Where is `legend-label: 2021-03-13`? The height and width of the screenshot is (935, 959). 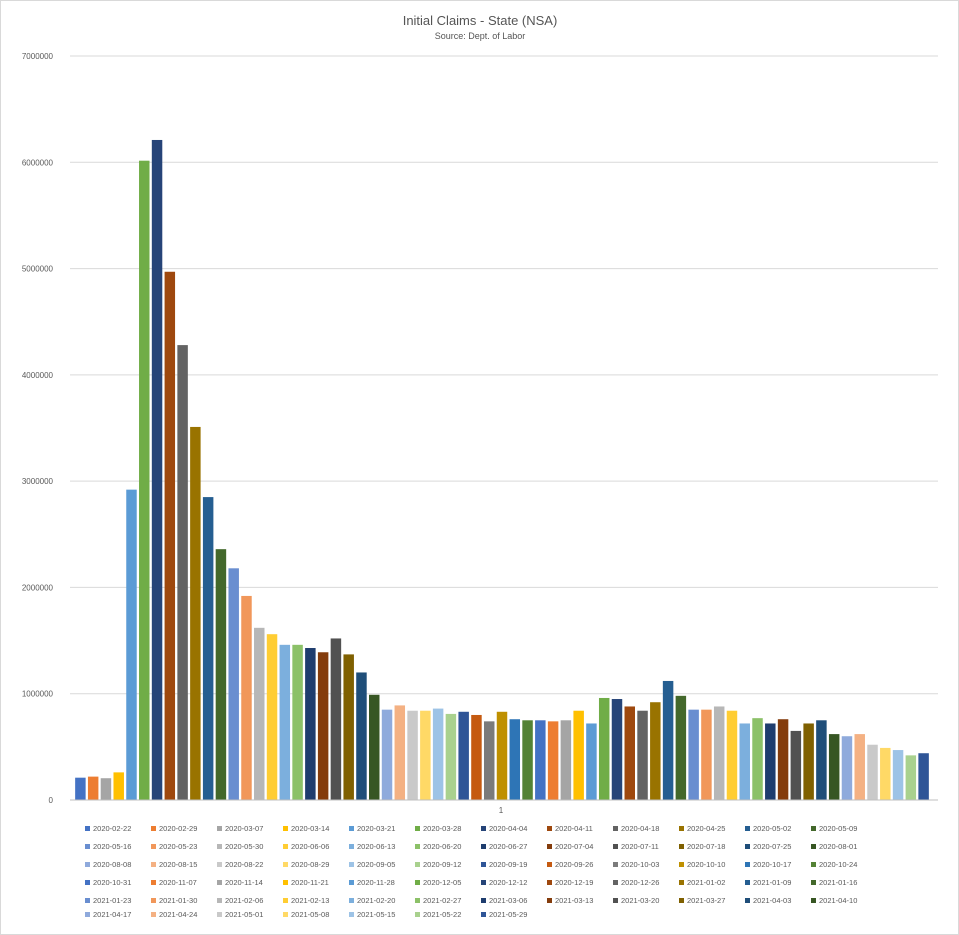
legend-label: 2021-03-13 is located at coordinates (574, 900).